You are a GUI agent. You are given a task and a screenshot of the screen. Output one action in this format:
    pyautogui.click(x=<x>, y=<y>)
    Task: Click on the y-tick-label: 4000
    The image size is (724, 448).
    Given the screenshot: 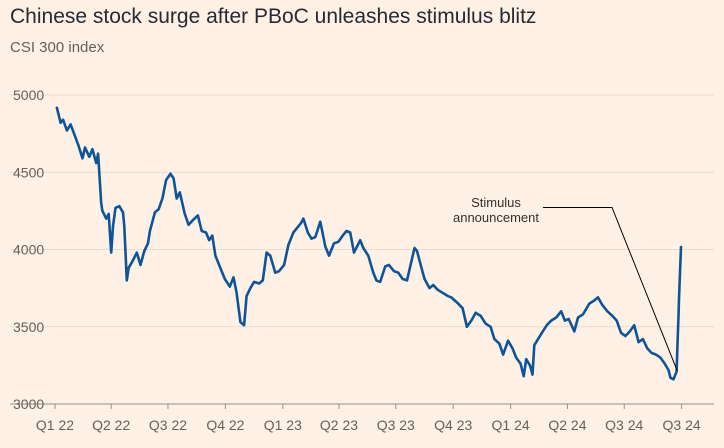 What is the action you would take?
    pyautogui.click(x=28, y=250)
    